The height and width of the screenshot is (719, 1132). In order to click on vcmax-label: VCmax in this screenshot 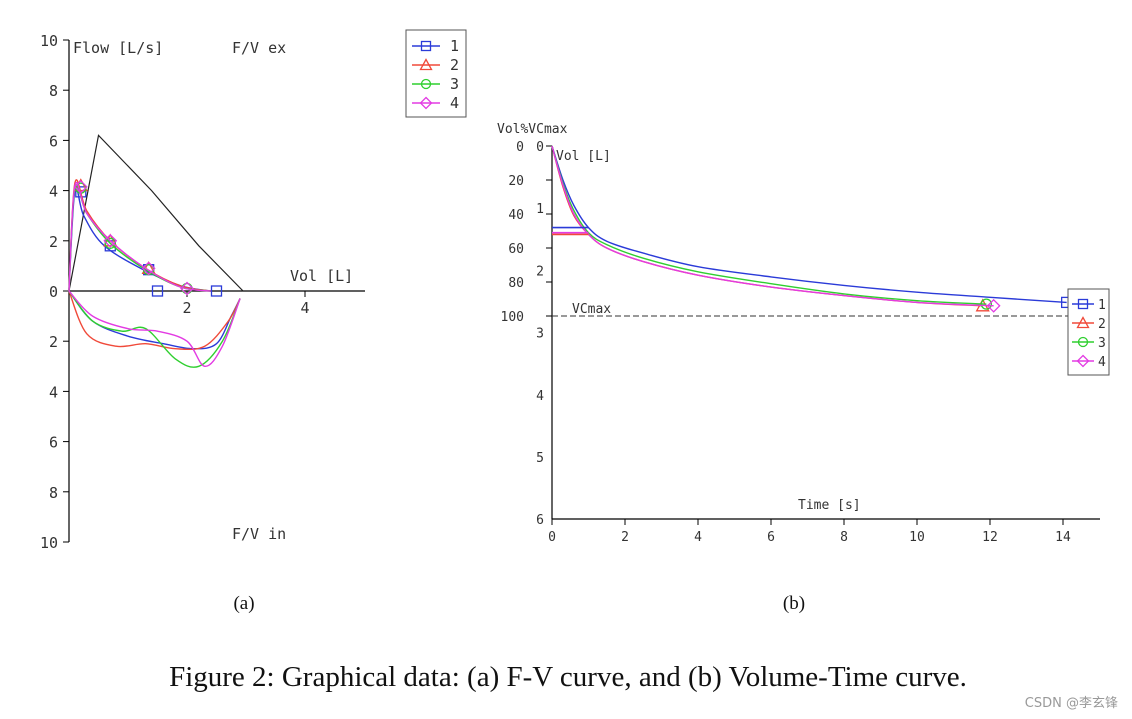, I will do `click(591, 309)`.